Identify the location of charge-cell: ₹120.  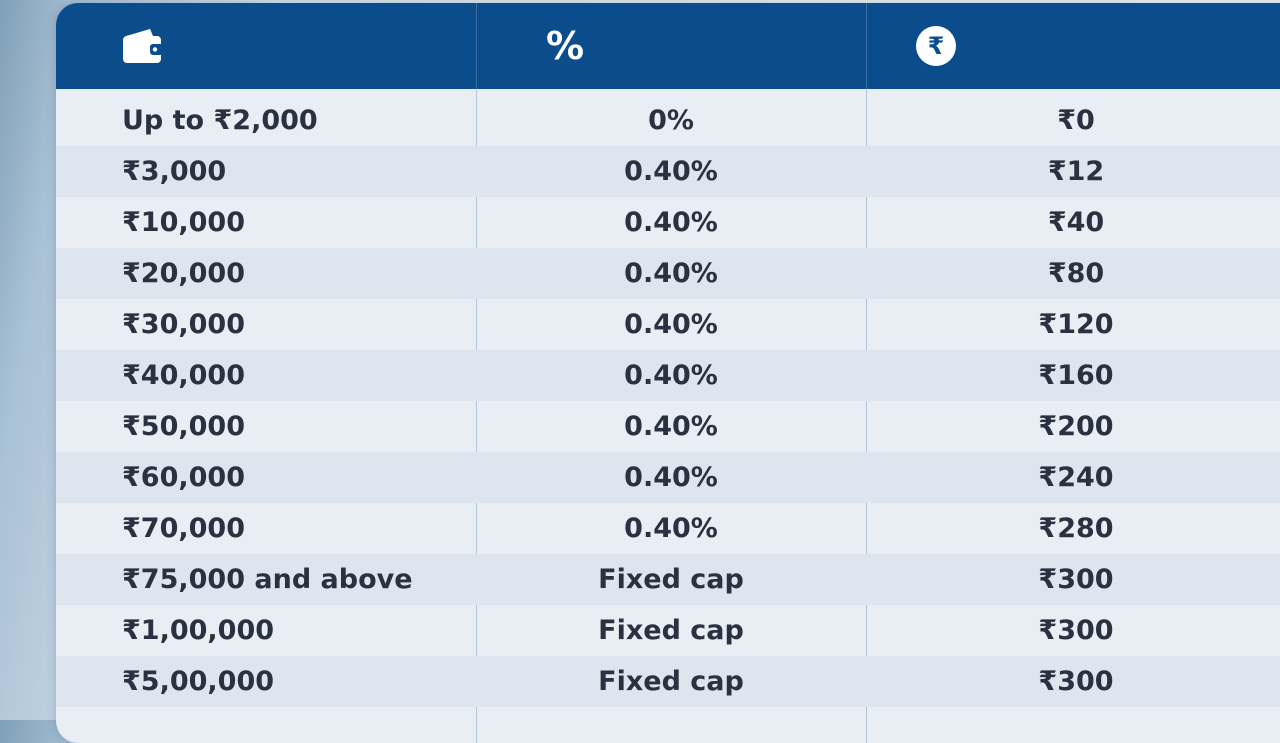
(1076, 324).